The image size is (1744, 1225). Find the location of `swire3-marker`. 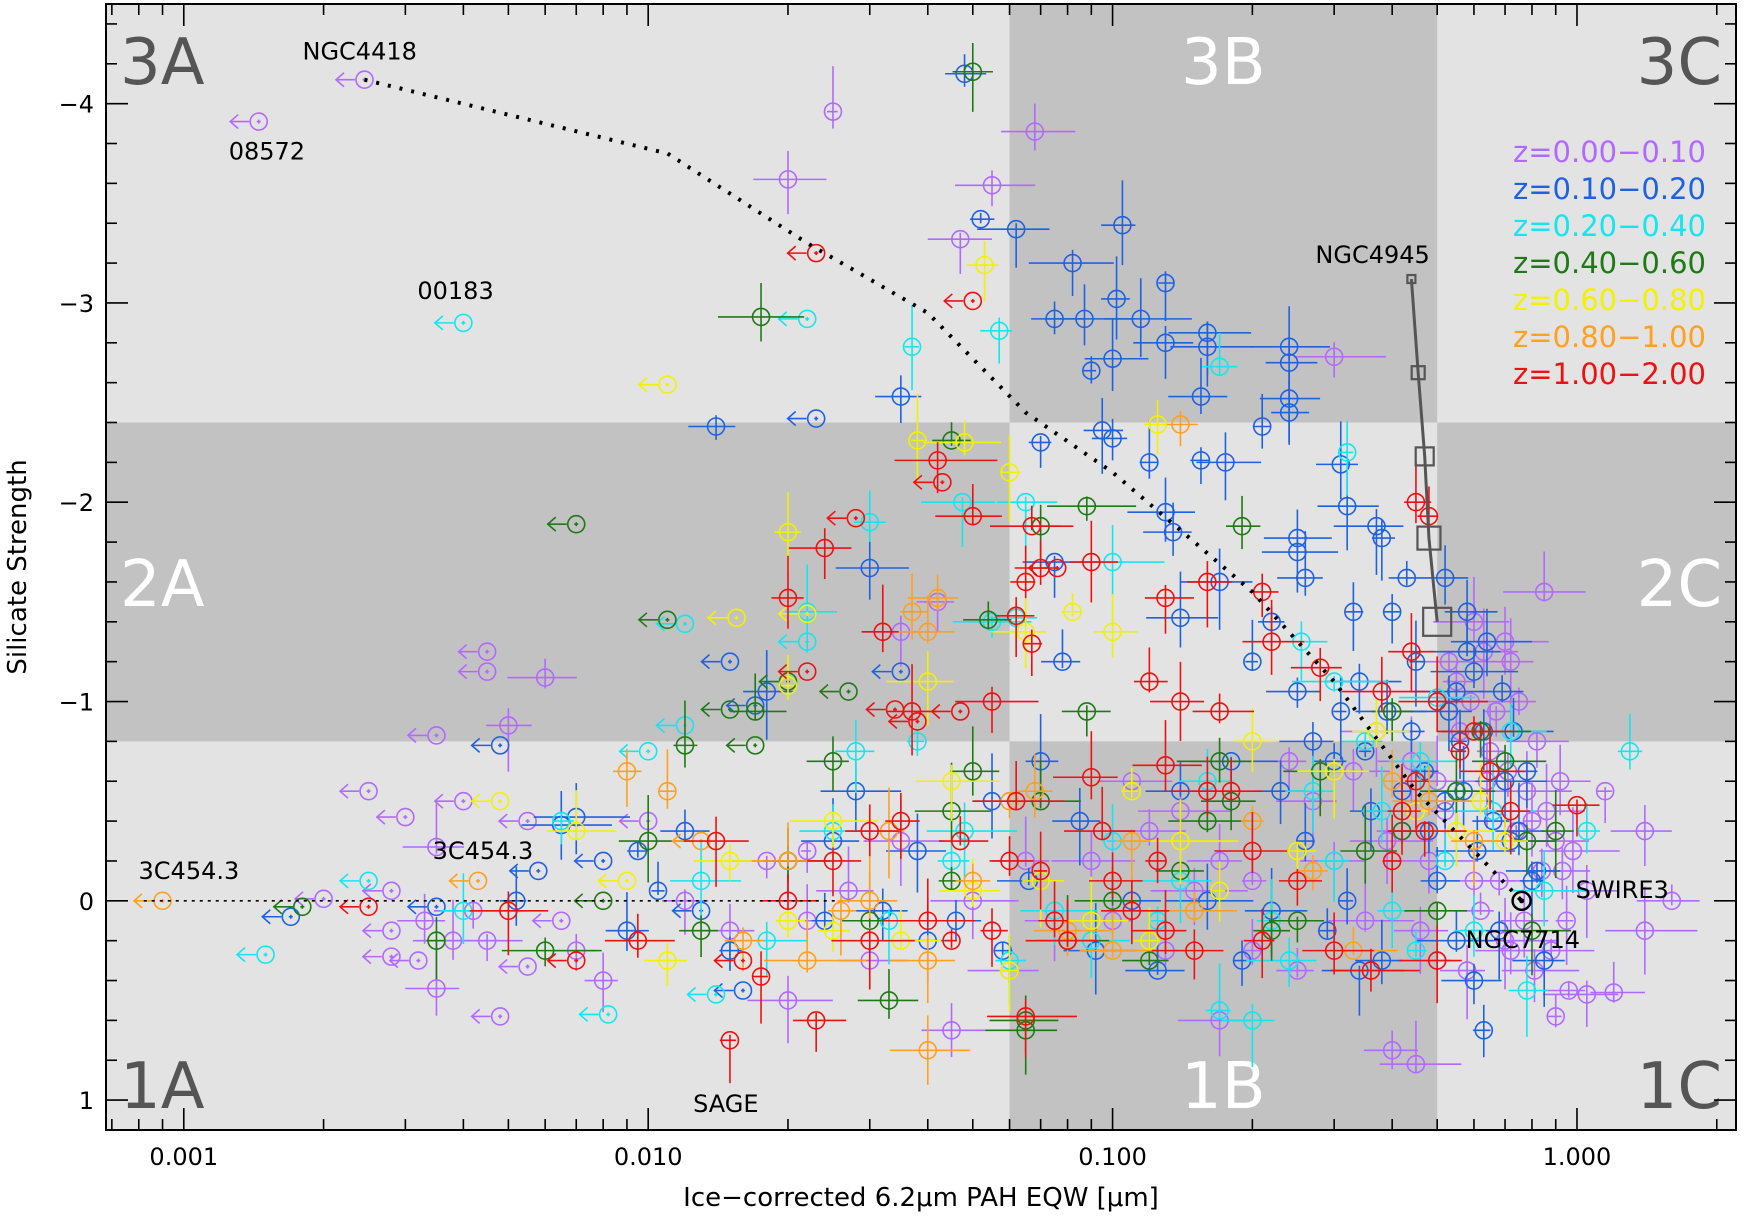

swire3-marker is located at coordinates (1521, 901).